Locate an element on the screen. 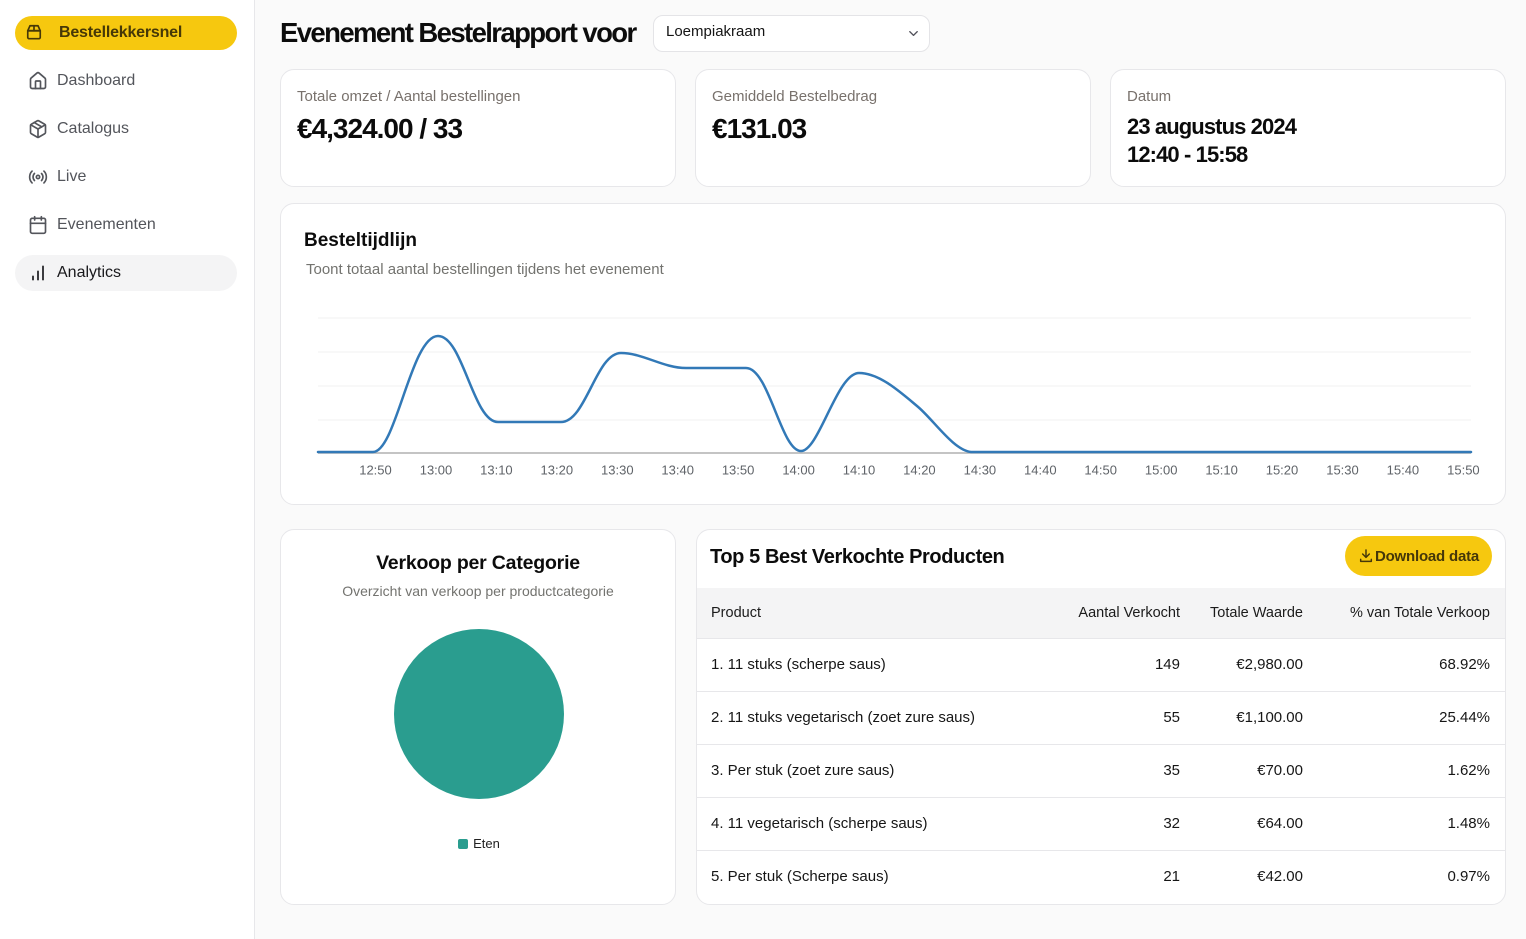  svg-text: 13:40 is located at coordinates (677, 470).